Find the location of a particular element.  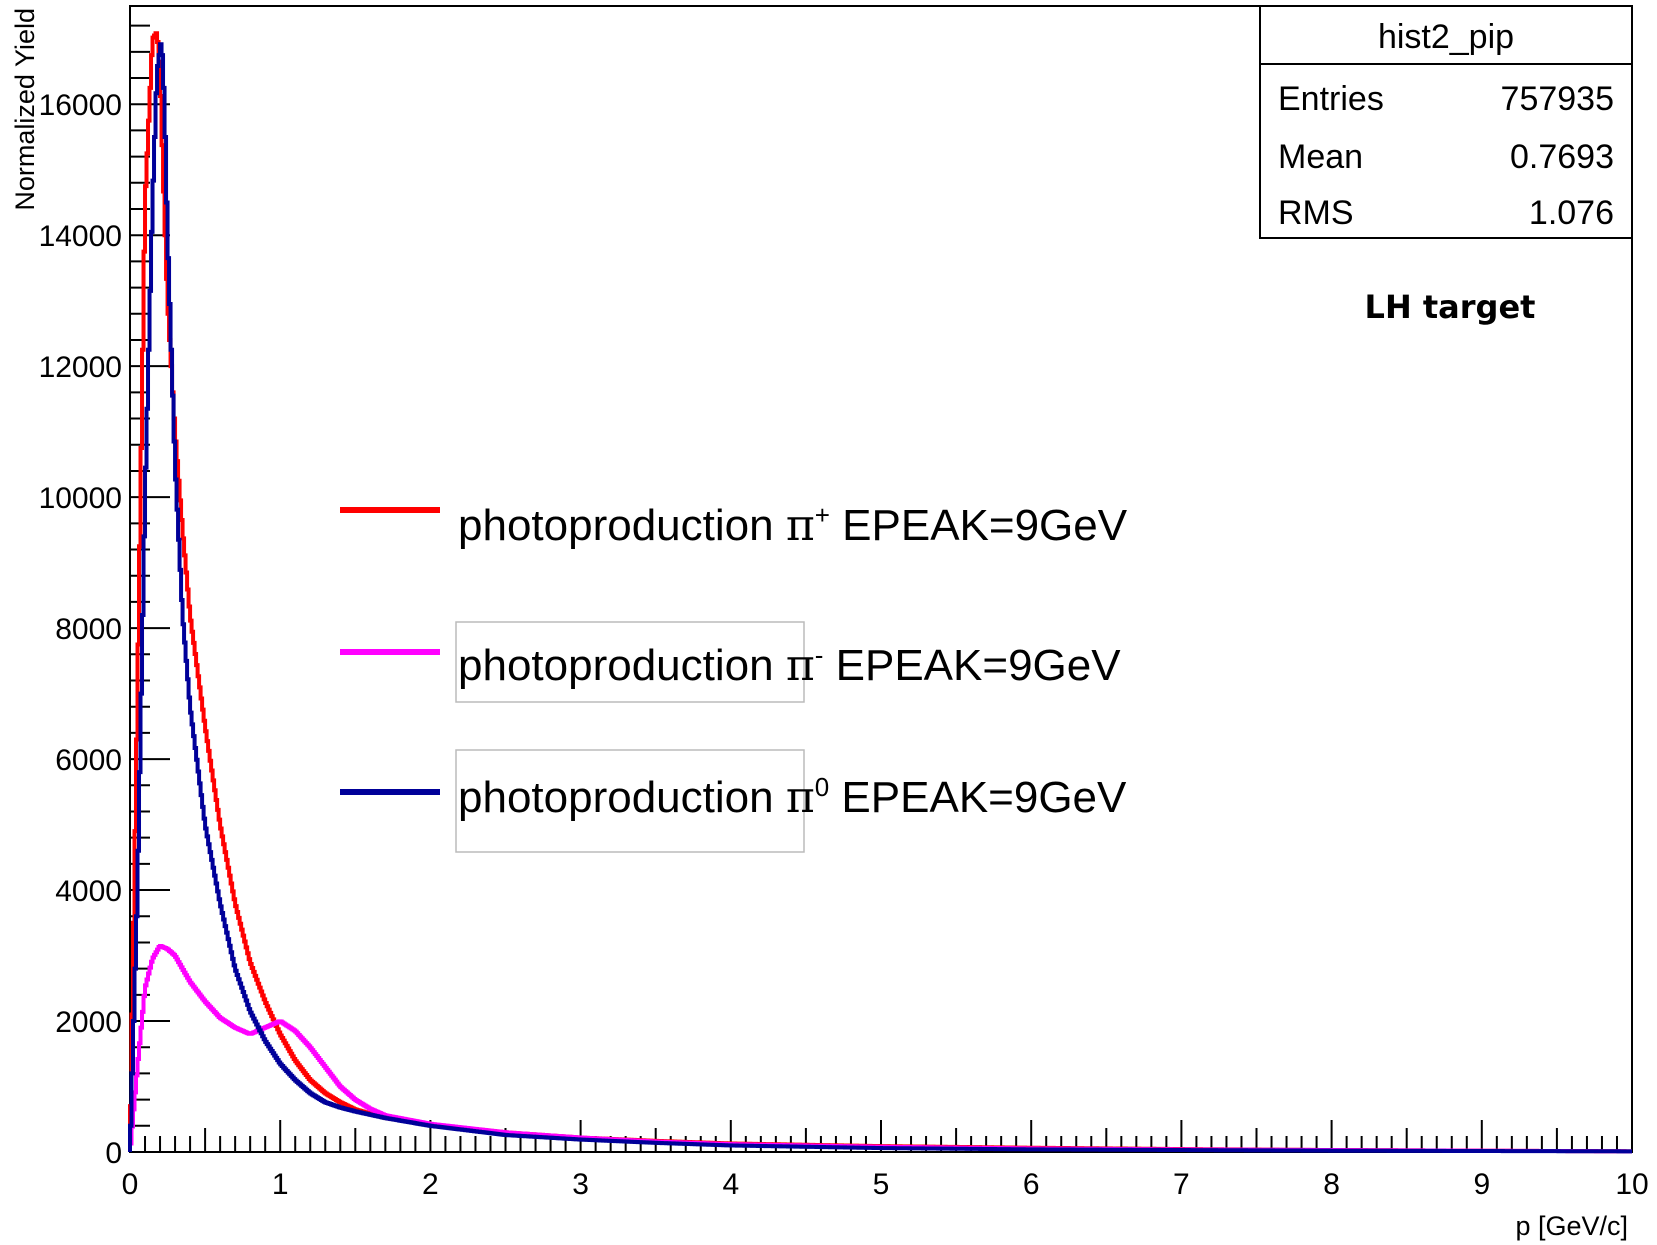

legend-label-box-pi-minus is located at coordinates (630, 662).